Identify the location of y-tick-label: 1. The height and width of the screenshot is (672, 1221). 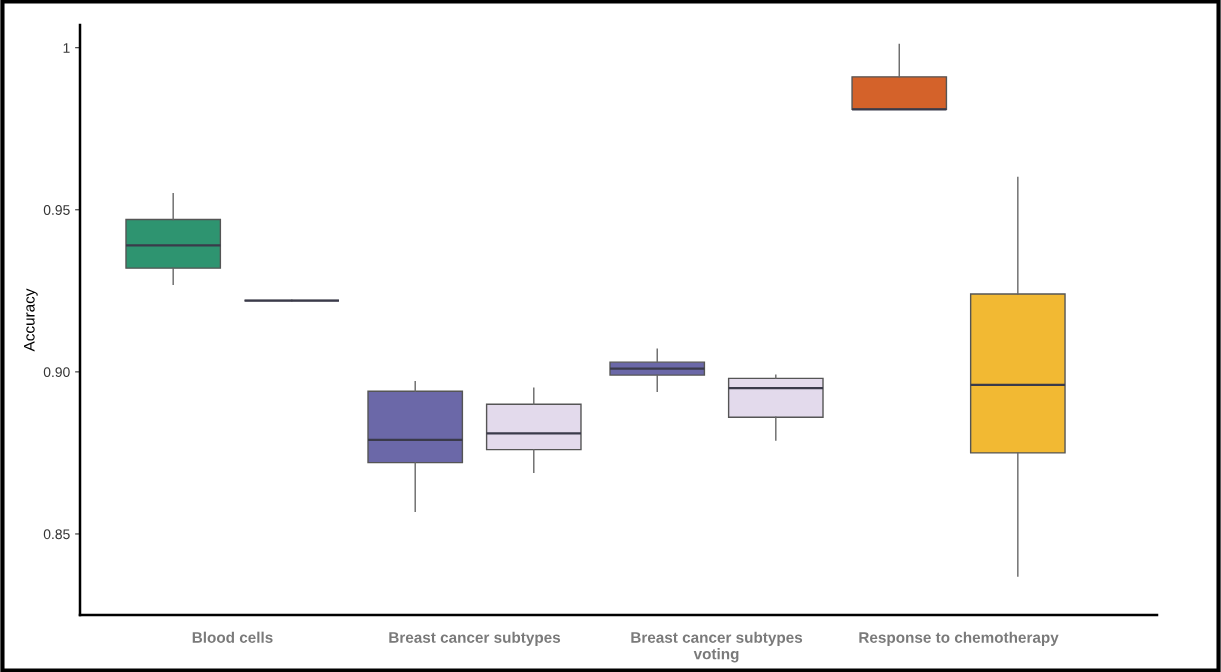
(66, 48).